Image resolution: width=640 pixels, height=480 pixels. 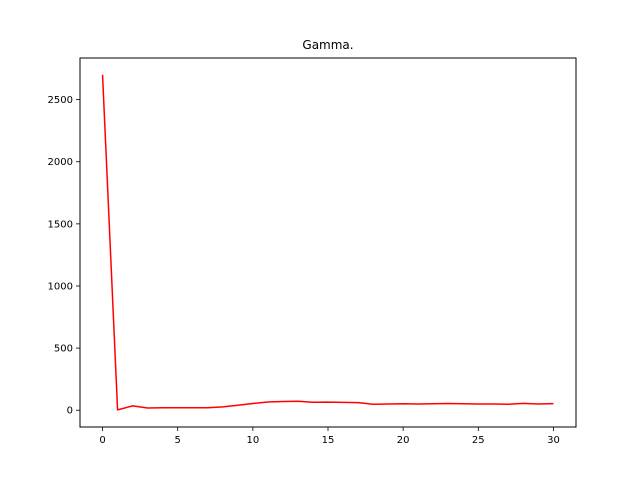 I want to click on y-tick-label: 2500, so click(x=60, y=100).